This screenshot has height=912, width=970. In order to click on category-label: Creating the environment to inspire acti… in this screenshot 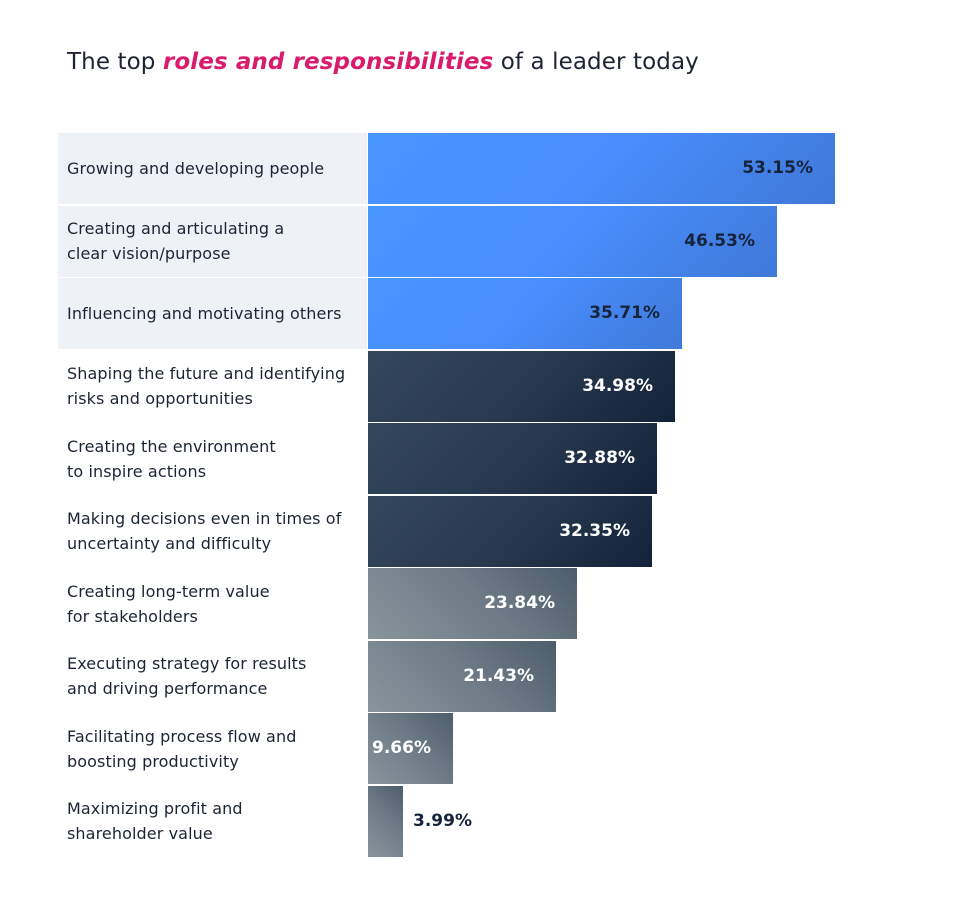, I will do `click(171, 458)`.